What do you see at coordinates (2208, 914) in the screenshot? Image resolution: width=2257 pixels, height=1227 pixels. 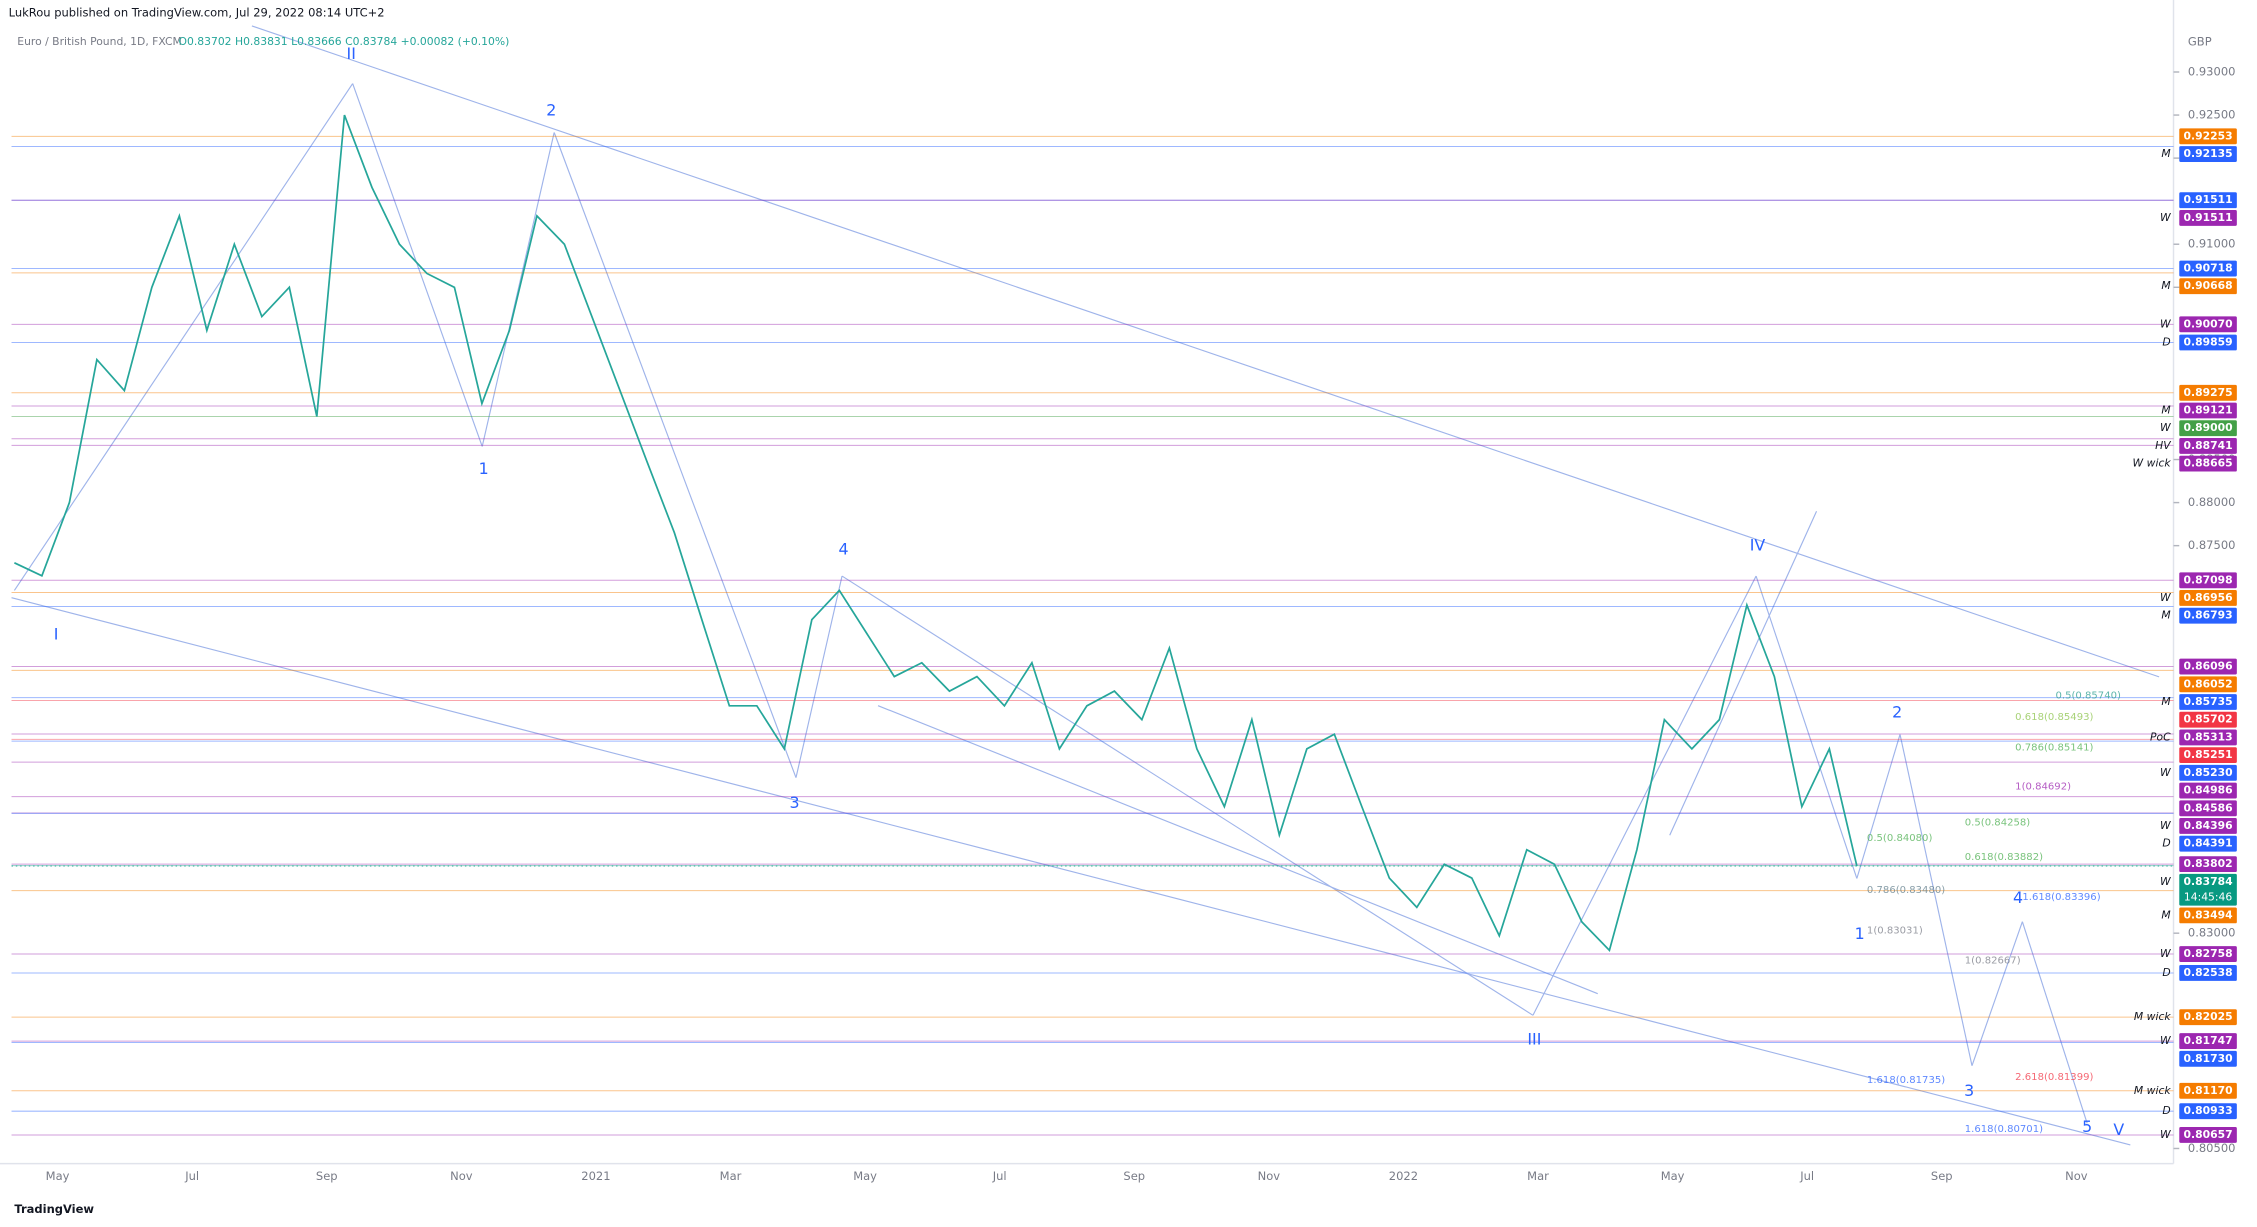 I see `price-tag-label: 0.83494` at bounding box center [2208, 914].